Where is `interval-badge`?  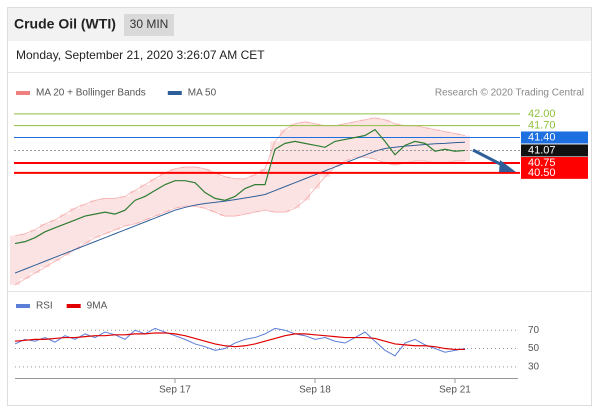 interval-badge is located at coordinates (149, 25).